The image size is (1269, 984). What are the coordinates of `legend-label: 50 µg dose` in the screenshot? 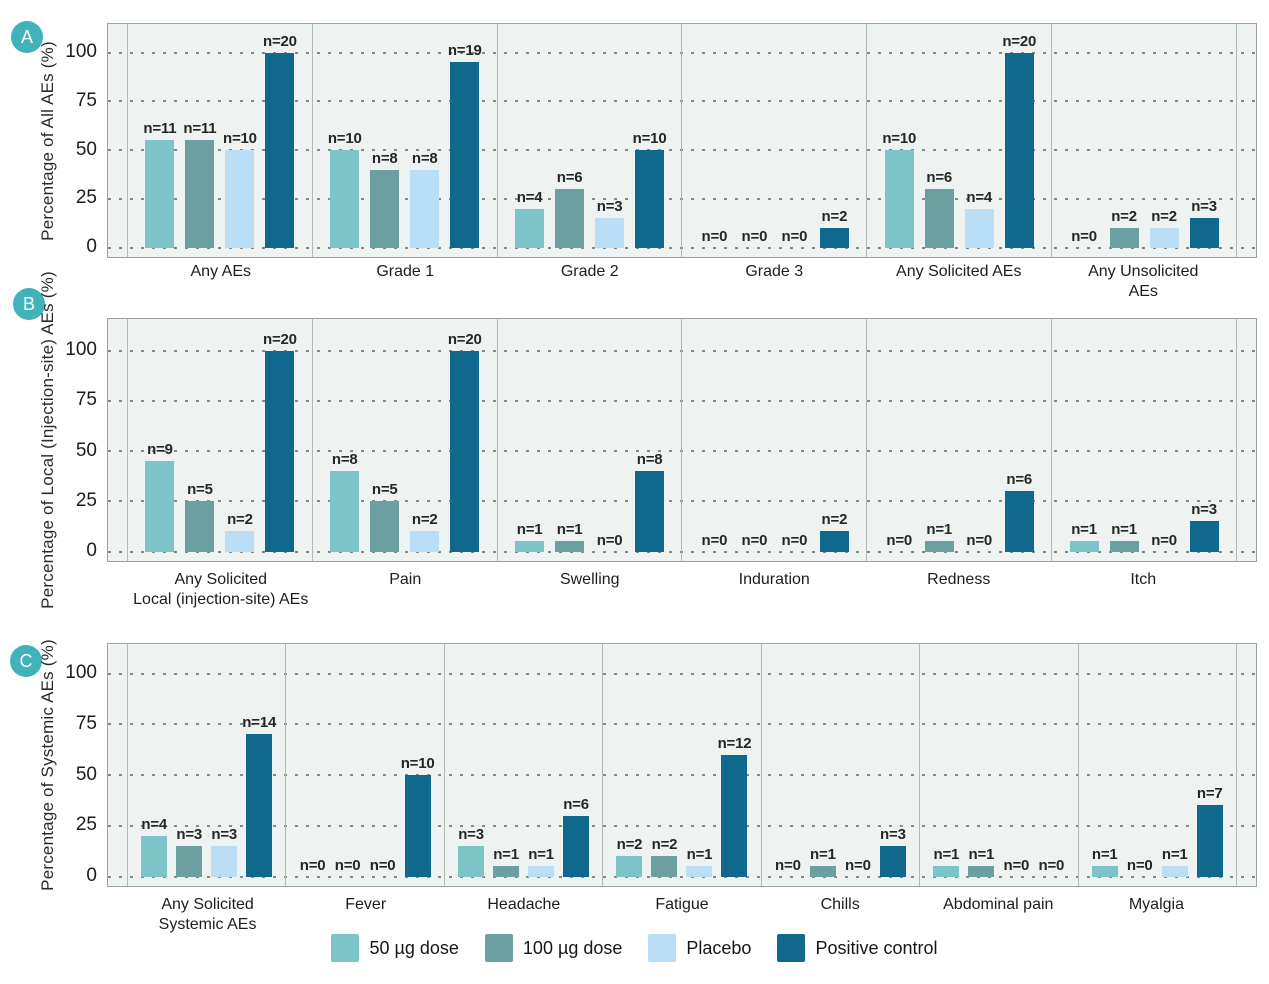 It's located at (414, 947).